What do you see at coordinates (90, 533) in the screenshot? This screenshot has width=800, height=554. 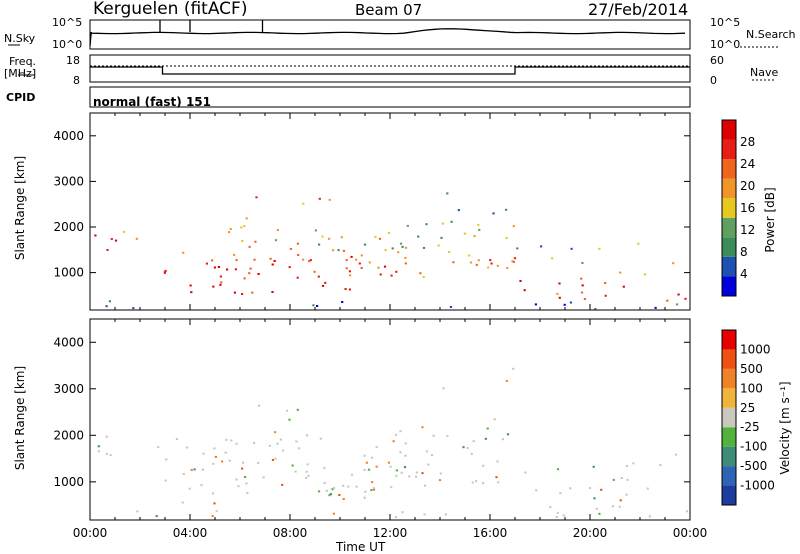 I see `x-tick-label: 00:00` at bounding box center [90, 533].